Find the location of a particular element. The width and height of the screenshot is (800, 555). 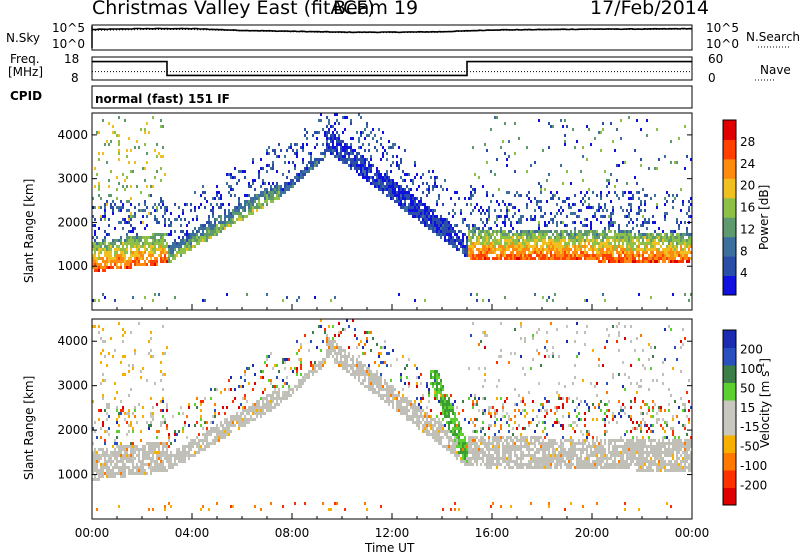

freq-panel-frame is located at coordinates (392, 68).